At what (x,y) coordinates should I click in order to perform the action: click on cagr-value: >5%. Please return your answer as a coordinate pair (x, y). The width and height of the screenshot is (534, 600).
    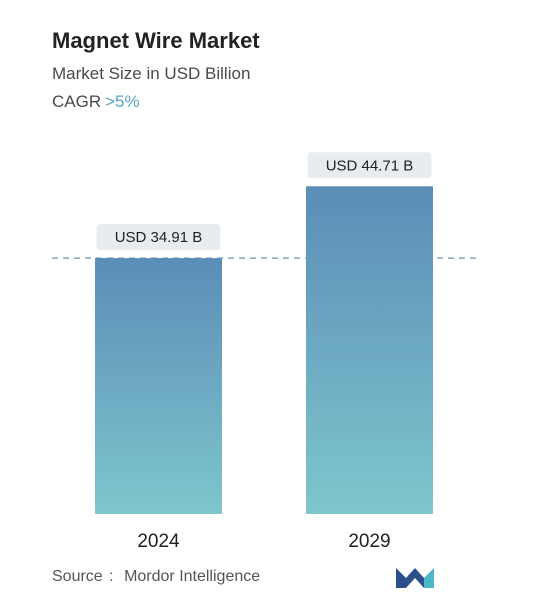
    Looking at the image, I should click on (122, 101).